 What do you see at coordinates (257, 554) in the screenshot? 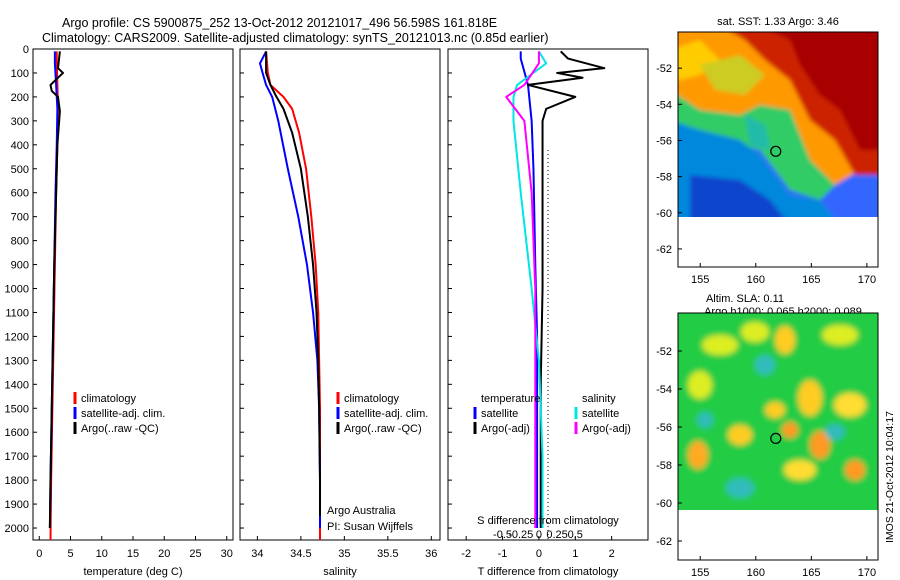
I see `x-tick-label: 34` at bounding box center [257, 554].